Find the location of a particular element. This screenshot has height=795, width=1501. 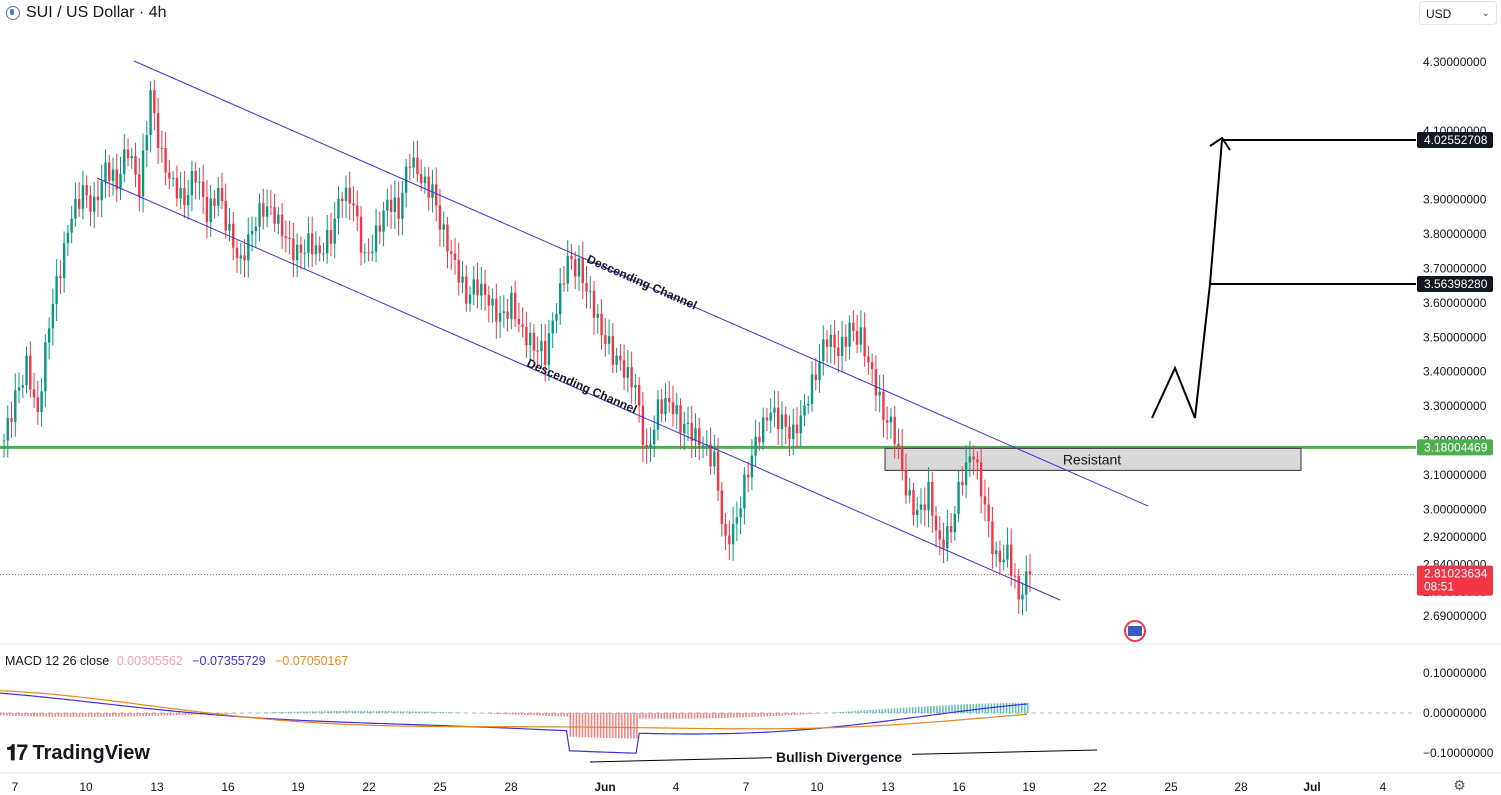

bar-countdown: 08:51 is located at coordinates (1439, 587).